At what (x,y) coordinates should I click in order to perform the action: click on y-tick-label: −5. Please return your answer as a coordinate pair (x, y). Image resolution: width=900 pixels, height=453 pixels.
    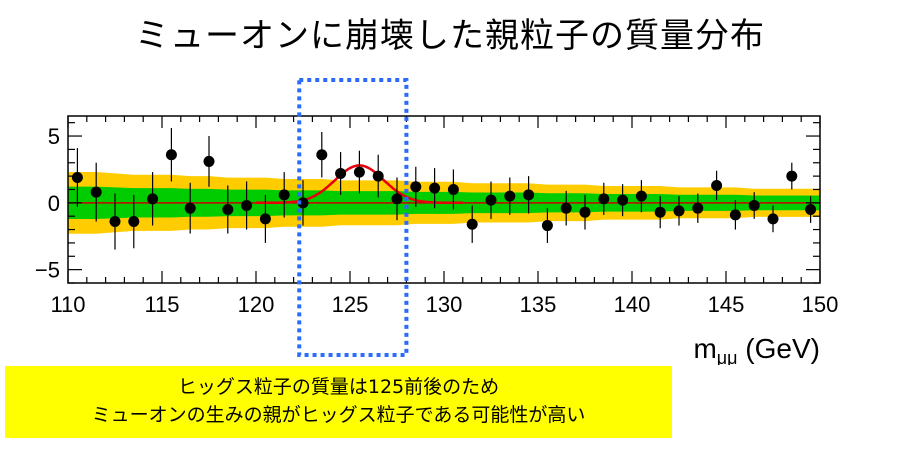
    Looking at the image, I should click on (47, 270).